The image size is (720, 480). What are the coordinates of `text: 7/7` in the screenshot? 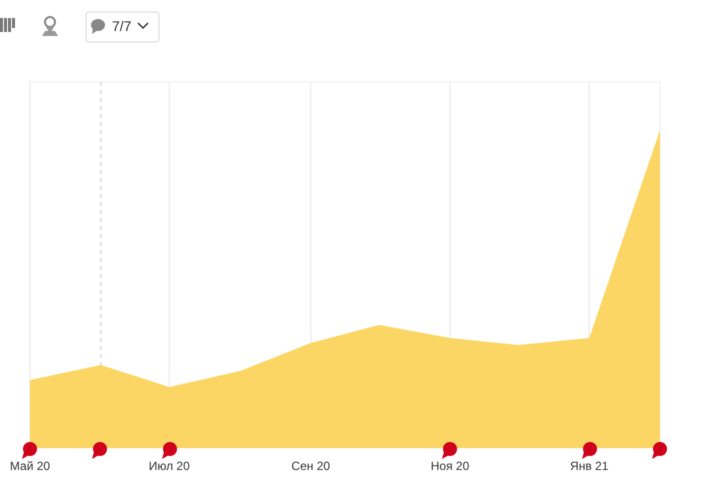 It's located at (122, 26).